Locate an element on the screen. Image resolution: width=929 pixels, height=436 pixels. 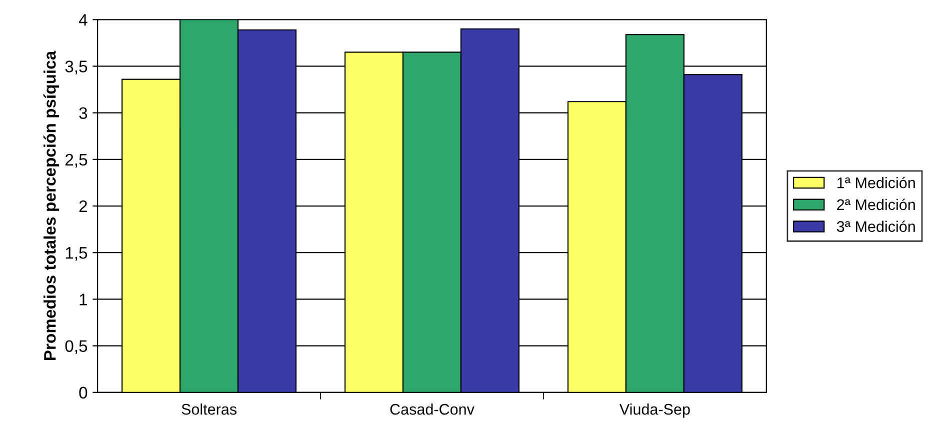
y-tick-label: 1 is located at coordinates (84, 300).